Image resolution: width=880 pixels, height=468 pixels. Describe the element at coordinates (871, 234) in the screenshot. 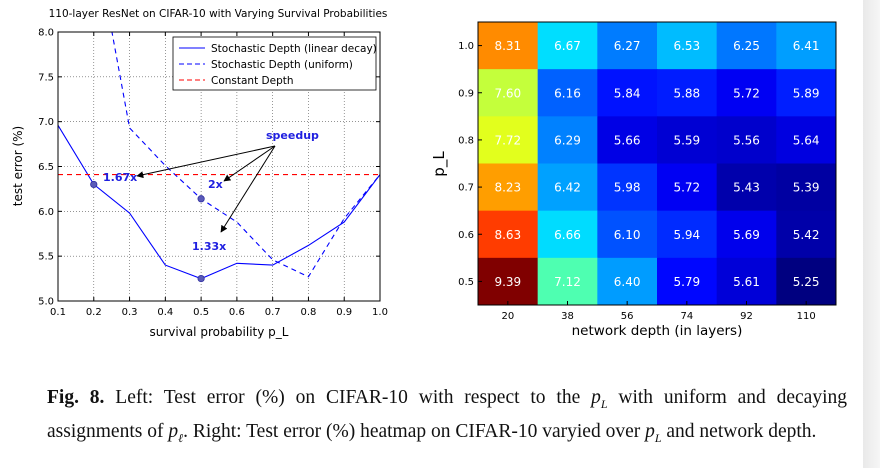

I see `window-edge-strip` at that location.